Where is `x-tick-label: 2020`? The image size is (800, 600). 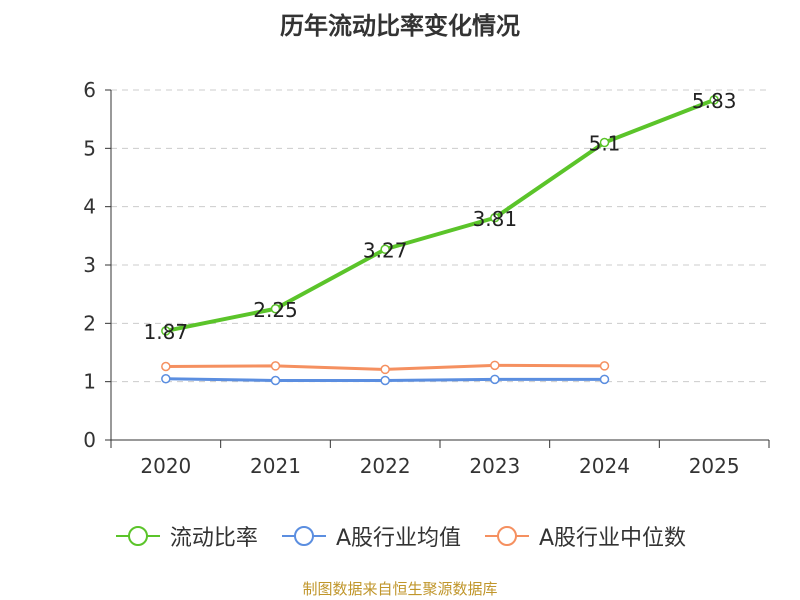
x-tick-label: 2020 is located at coordinates (165, 466).